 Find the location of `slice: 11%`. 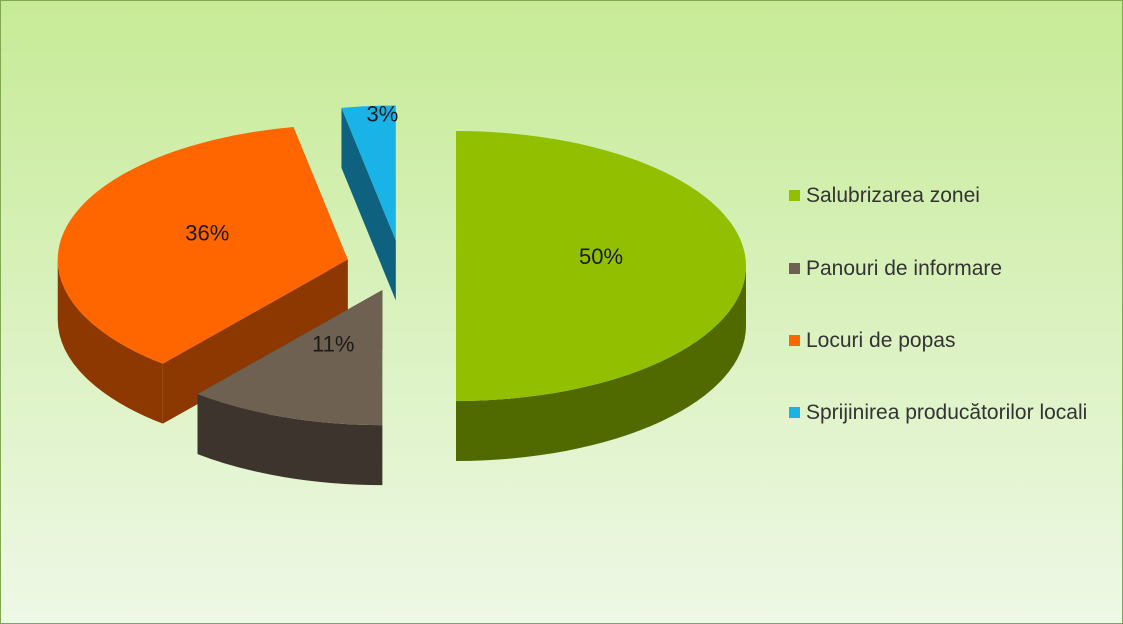

slice: 11% is located at coordinates (290, 388).